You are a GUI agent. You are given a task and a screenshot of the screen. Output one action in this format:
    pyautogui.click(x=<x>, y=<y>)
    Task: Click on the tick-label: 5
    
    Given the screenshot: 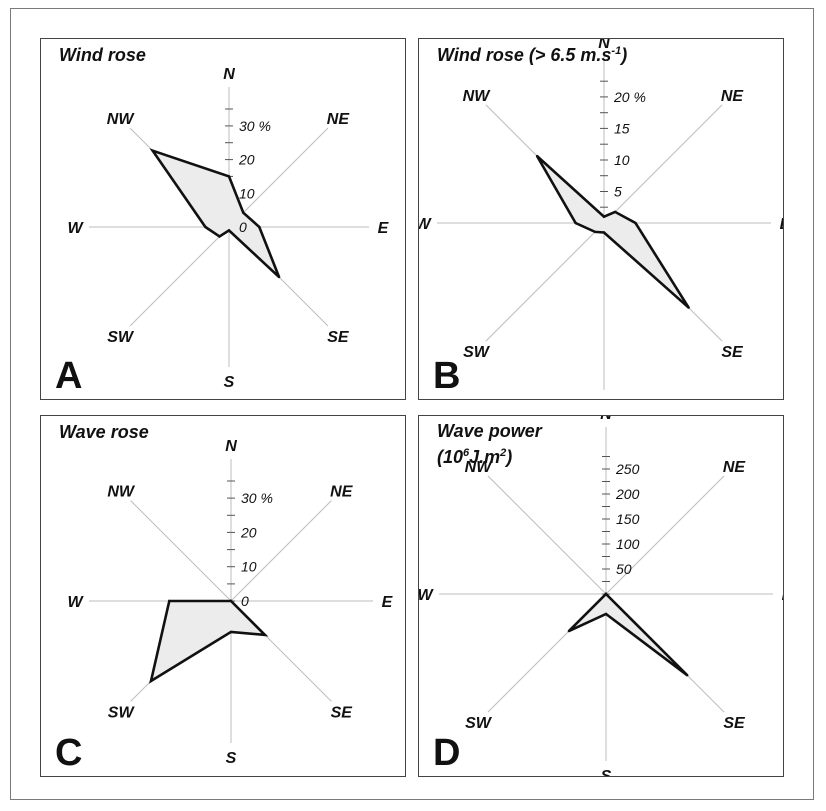 What is the action you would take?
    pyautogui.click(x=618, y=192)
    